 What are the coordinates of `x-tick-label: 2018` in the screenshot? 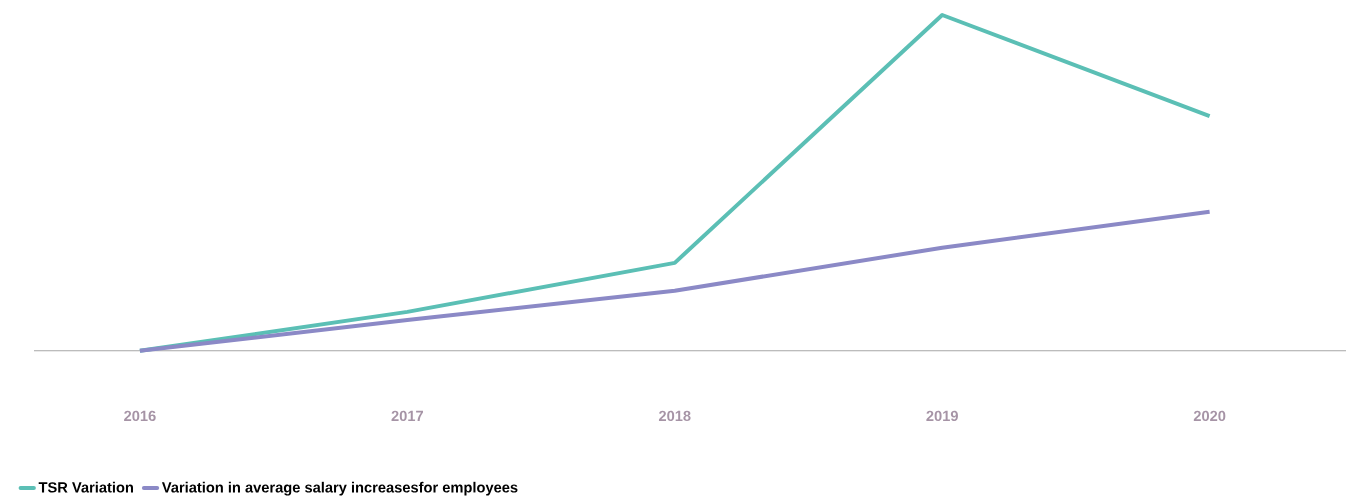 It's located at (674, 416).